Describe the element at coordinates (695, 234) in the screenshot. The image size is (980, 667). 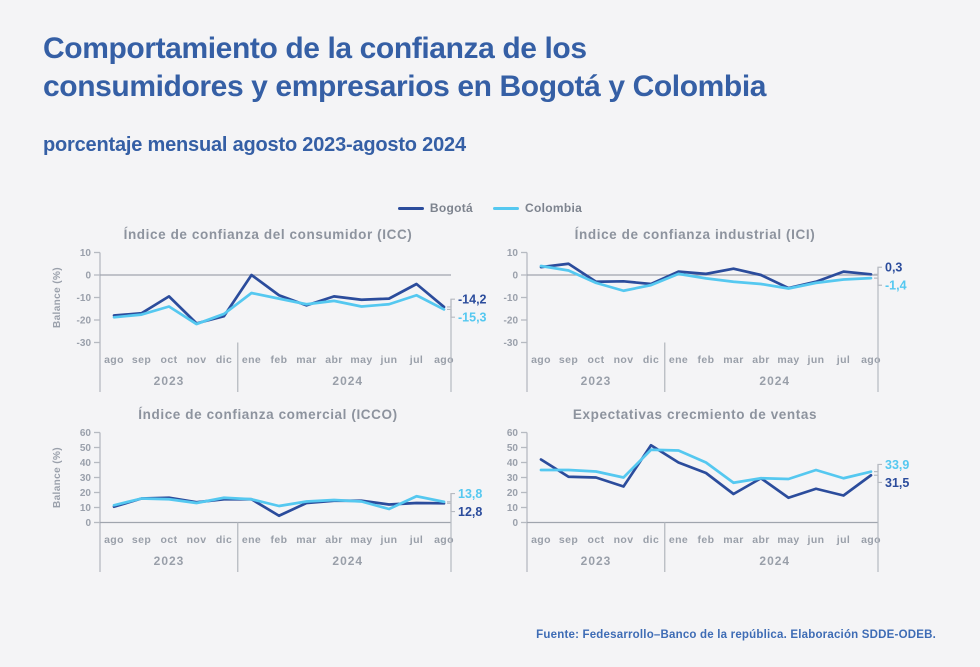
I see `chart-title-ici: Índice de confianza industrial (ICI)` at that location.